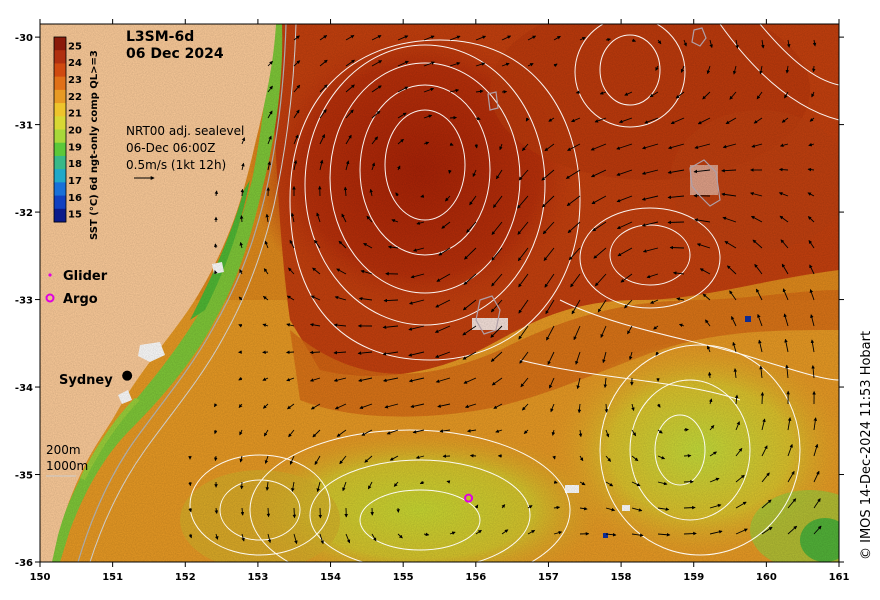  I want to click on lat-tick--33: -33, so click(24, 301).